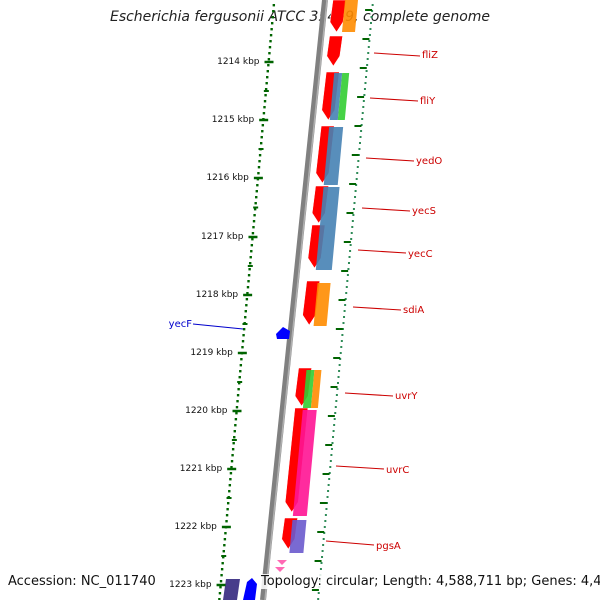  Describe the element at coordinates (282, 562) in the screenshot. I see `small-feature-marker` at that location.